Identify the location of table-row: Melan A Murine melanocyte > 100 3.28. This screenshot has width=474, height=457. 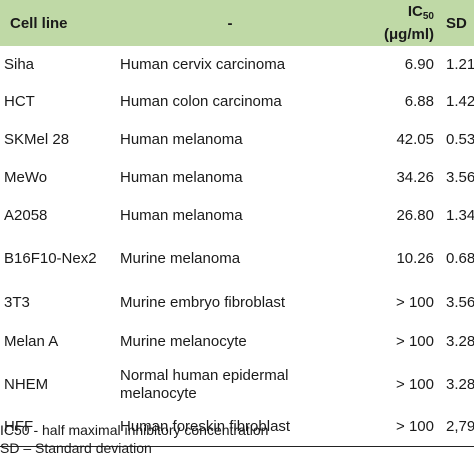
(237, 342).